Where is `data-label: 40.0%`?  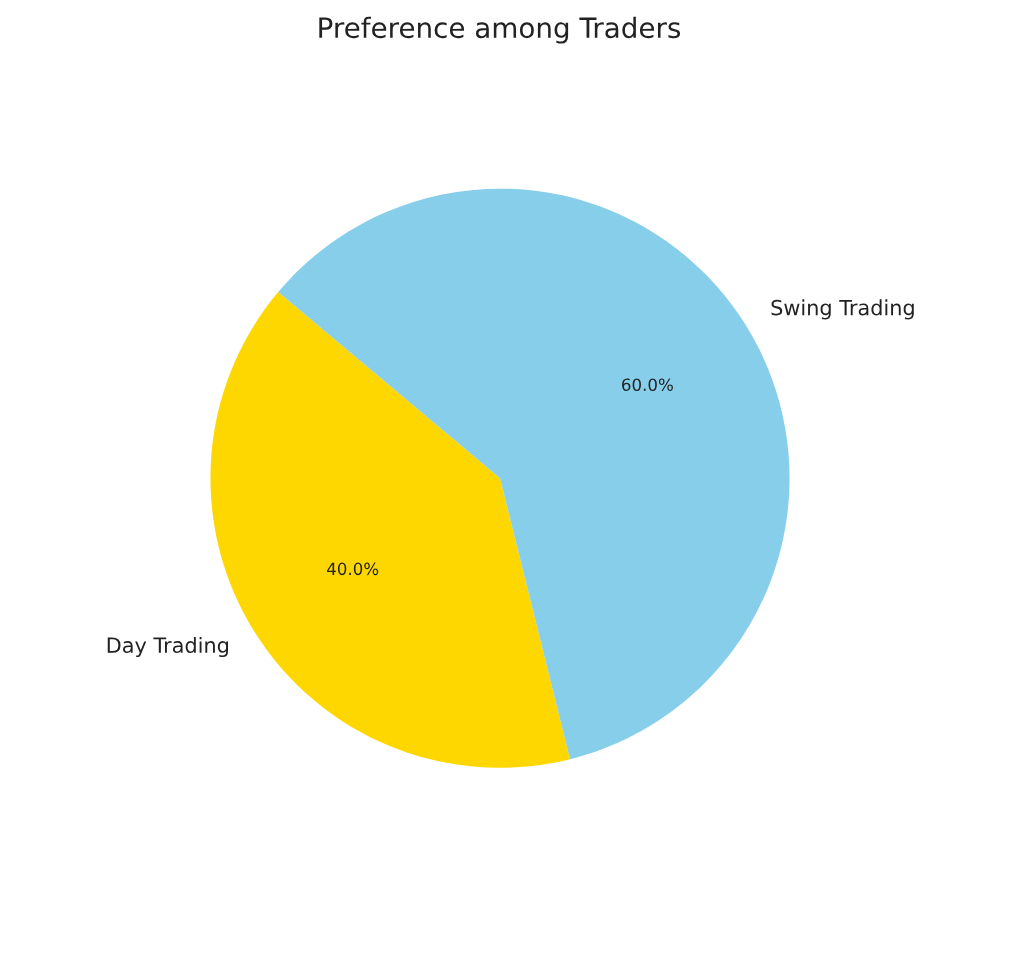
data-label: 40.0% is located at coordinates (353, 569).